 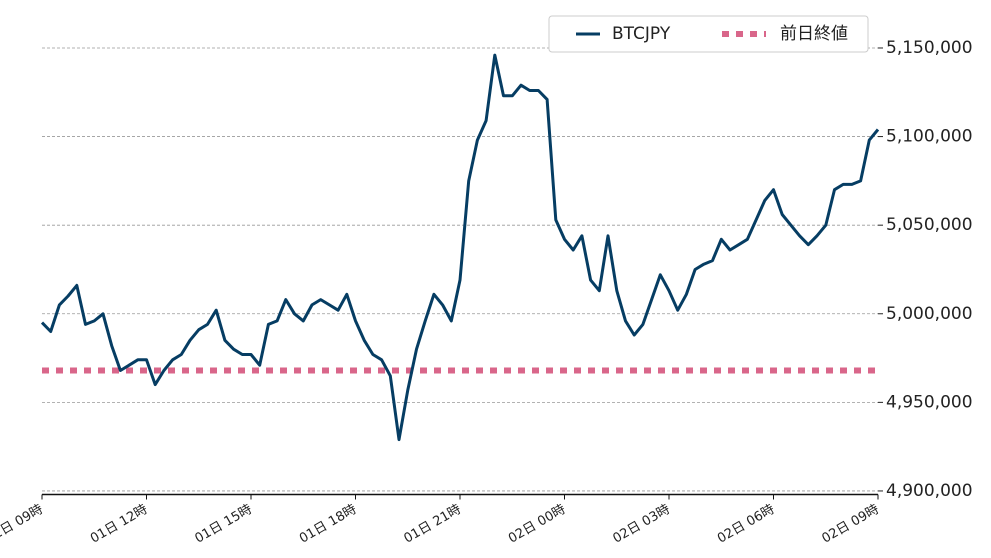 I want to click on legend-label: 前日終値, so click(x=814, y=34).